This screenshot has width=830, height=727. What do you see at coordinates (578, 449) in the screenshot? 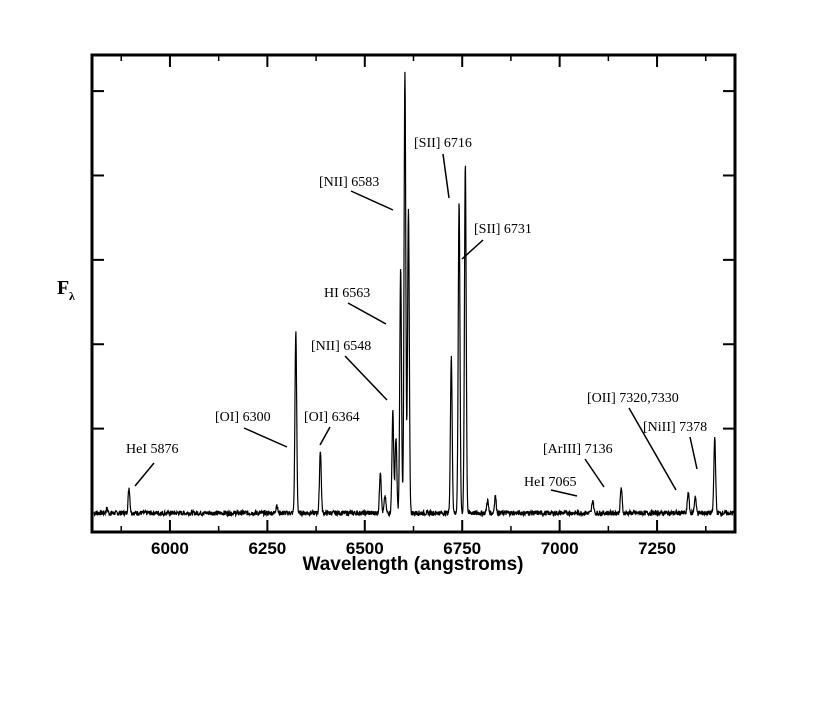
I see `annotation-label: [ArIII] 7136` at bounding box center [578, 449].